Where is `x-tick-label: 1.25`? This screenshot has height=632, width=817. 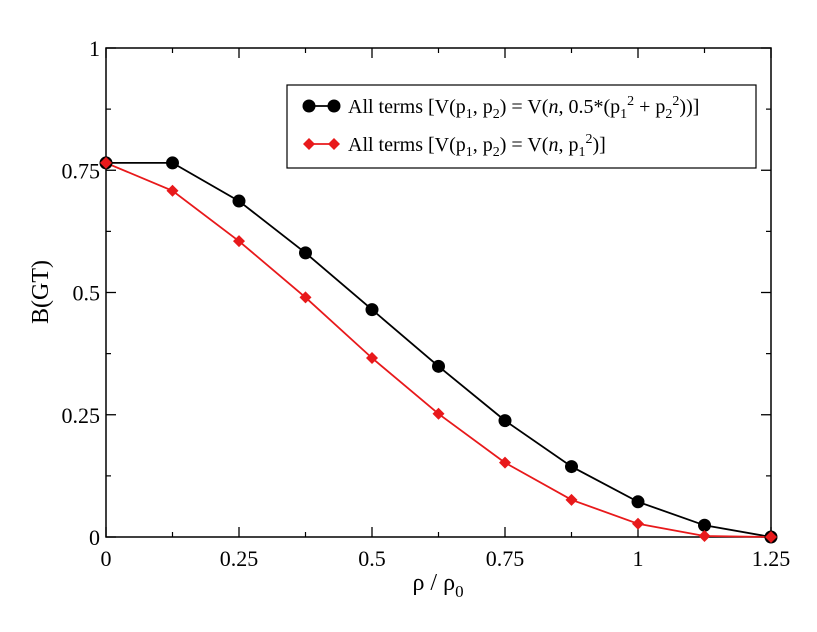
x-tick-label: 1.25 is located at coordinates (771, 558).